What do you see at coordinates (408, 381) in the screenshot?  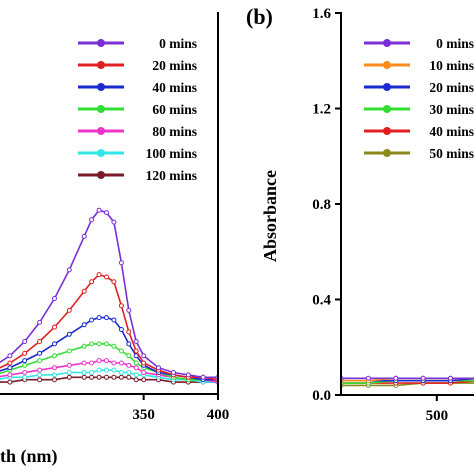 I see `panel-b-plot-area` at bounding box center [408, 381].